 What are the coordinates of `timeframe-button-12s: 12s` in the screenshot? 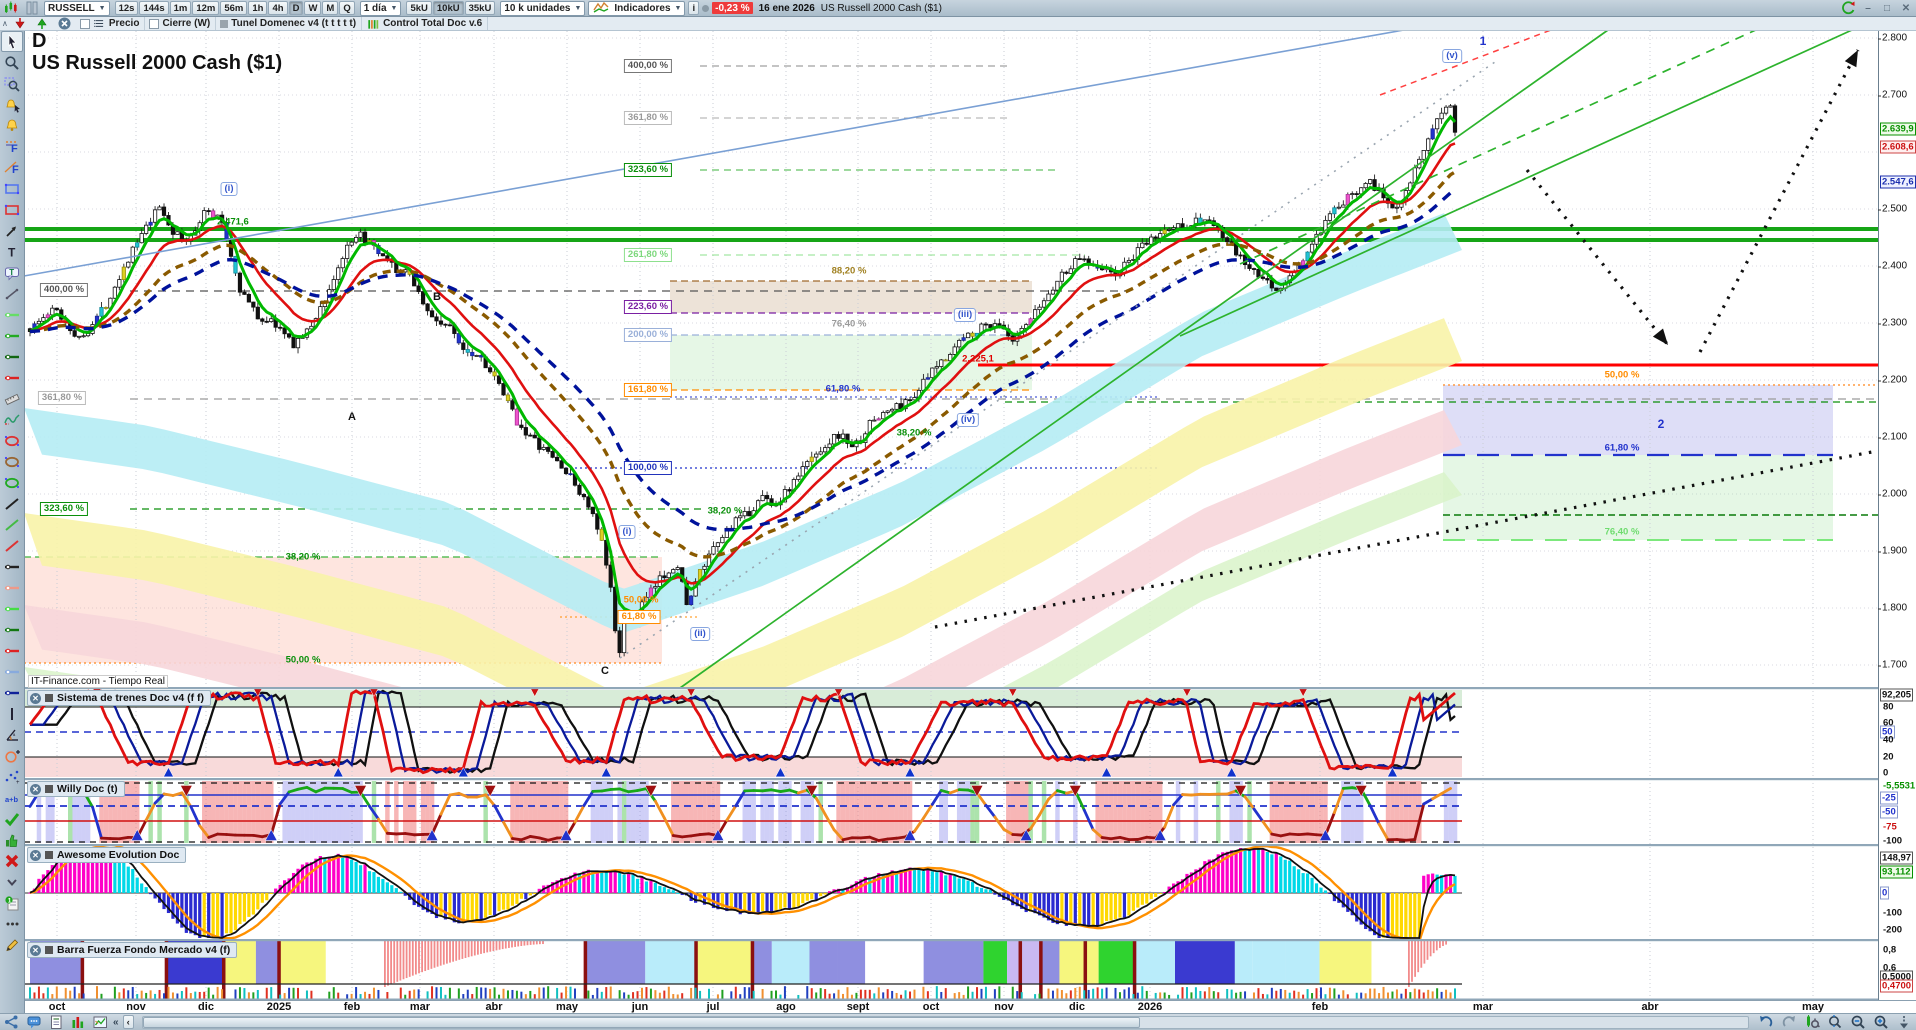 It's located at (126, 8).